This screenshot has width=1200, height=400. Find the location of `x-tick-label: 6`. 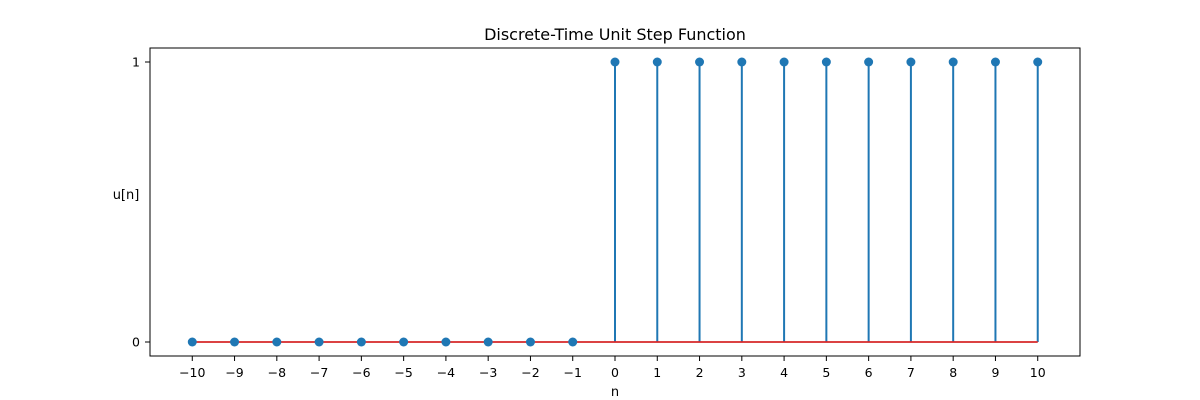

x-tick-label: 6 is located at coordinates (869, 372).